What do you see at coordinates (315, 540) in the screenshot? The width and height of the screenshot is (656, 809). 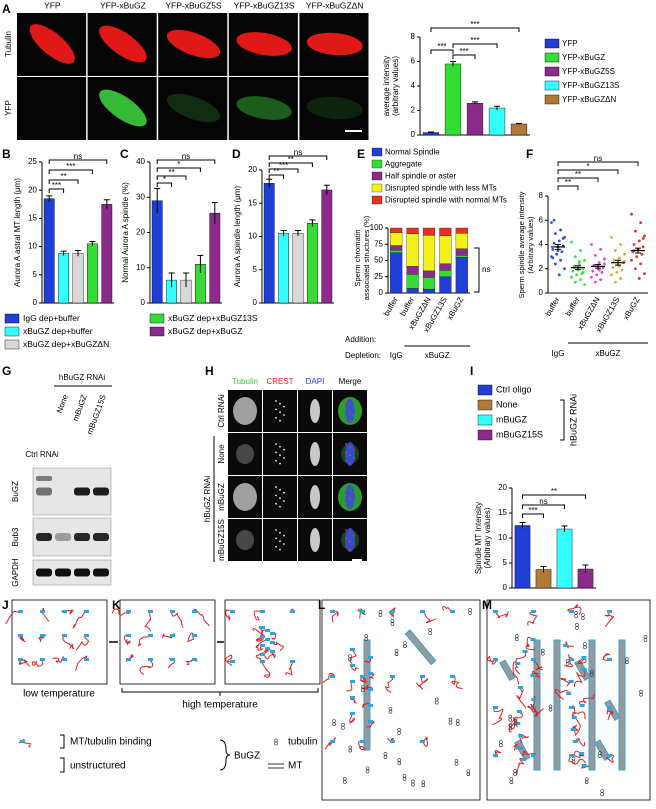 I see `chromatin-signal` at bounding box center [315, 540].